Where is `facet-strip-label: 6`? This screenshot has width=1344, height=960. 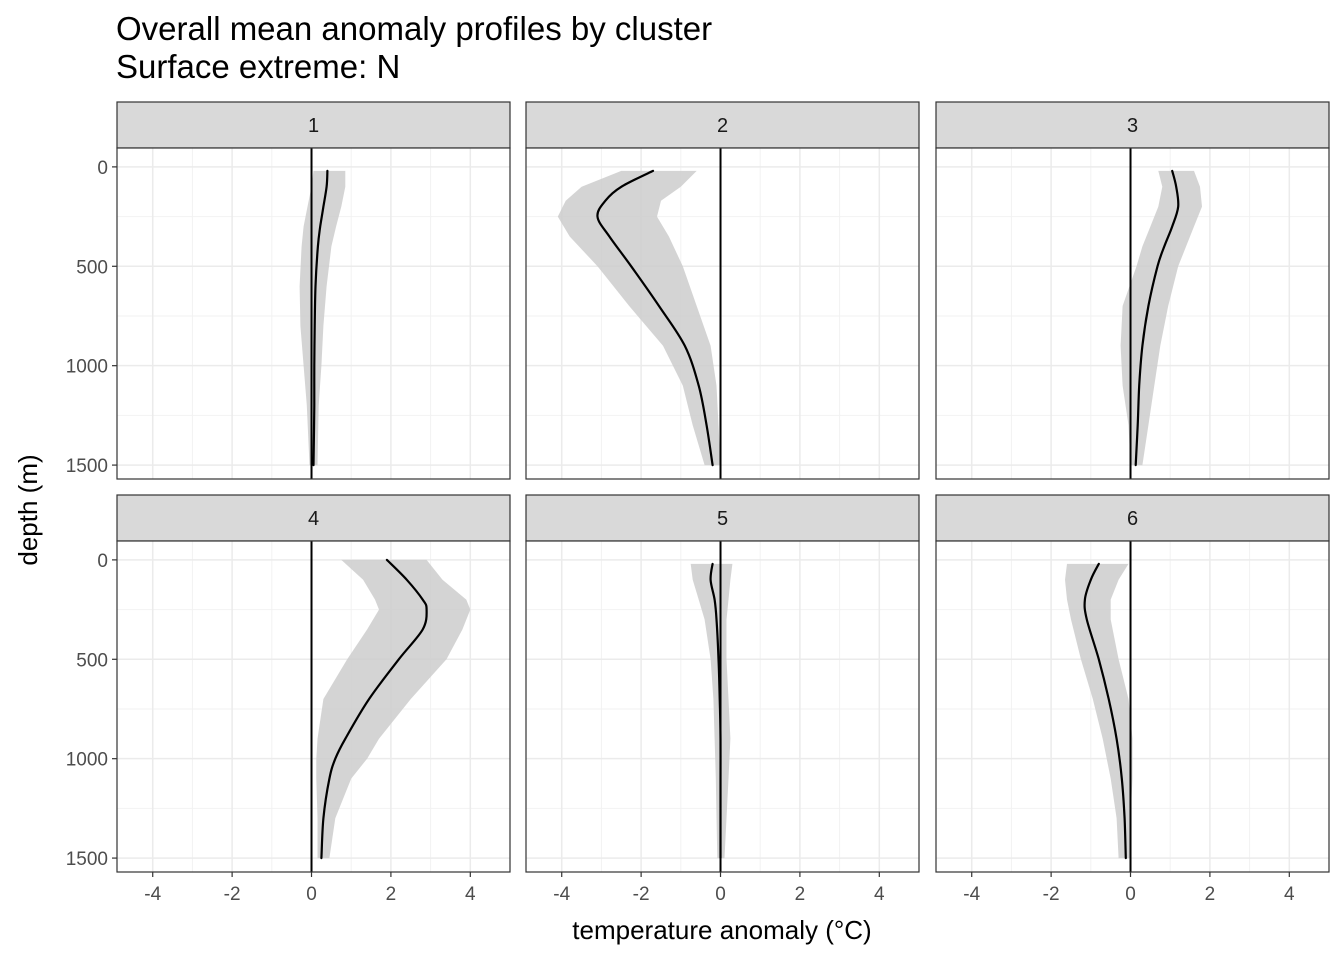
facet-strip-label: 6 is located at coordinates (1132, 519).